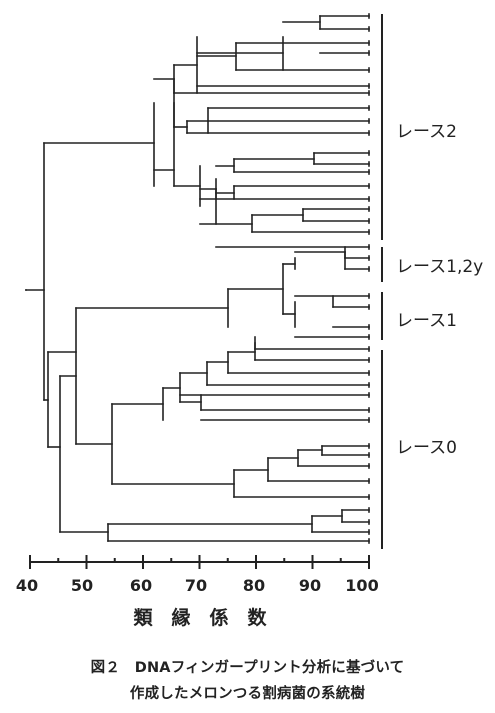 Image resolution: width=495 pixels, height=713 pixels. Describe the element at coordinates (199, 617) in the screenshot. I see `axis-title: 類 縁 係 数` at that location.